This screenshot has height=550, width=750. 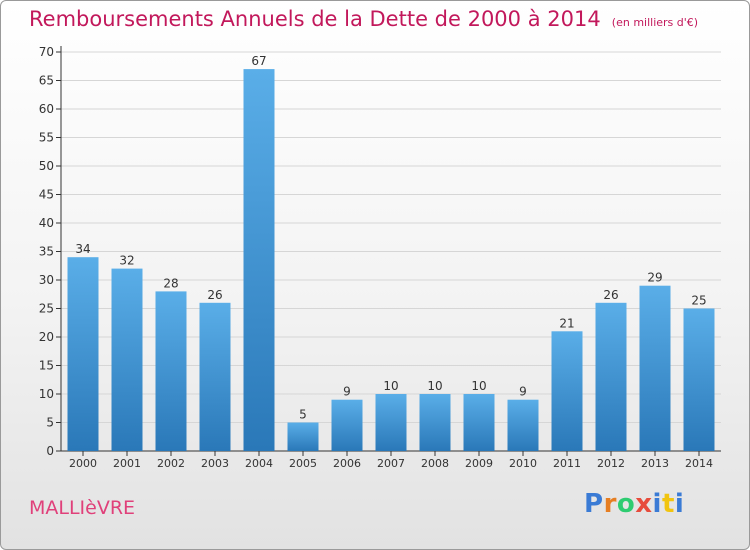 What do you see at coordinates (698, 301) in the screenshot?
I see `data-label: 25` at bounding box center [698, 301].